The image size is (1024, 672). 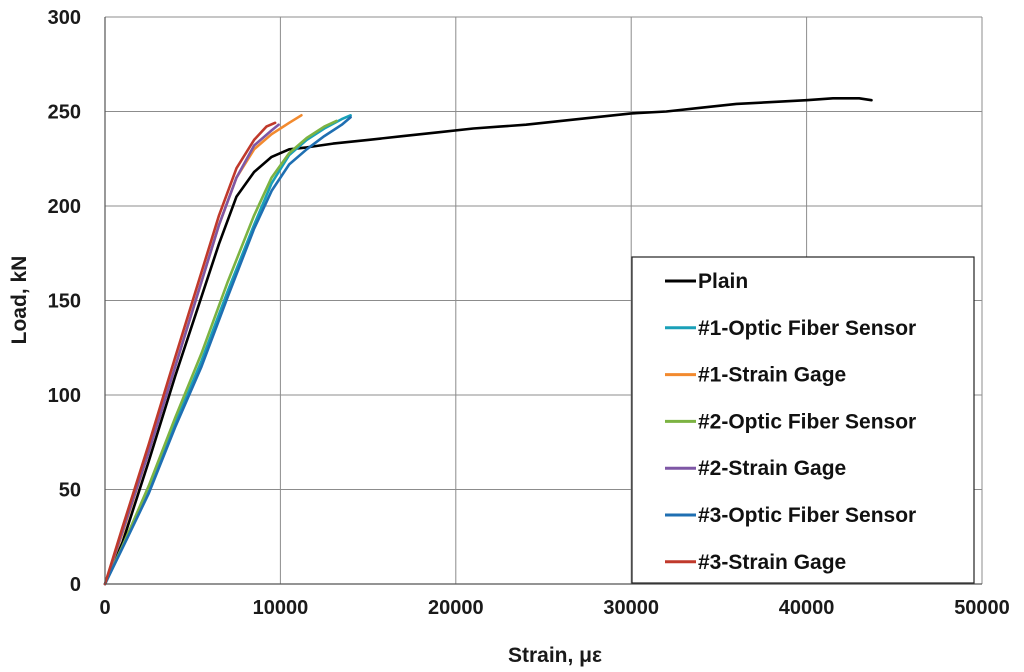 I want to click on x-tick-label: 30000, so click(x=631, y=608).